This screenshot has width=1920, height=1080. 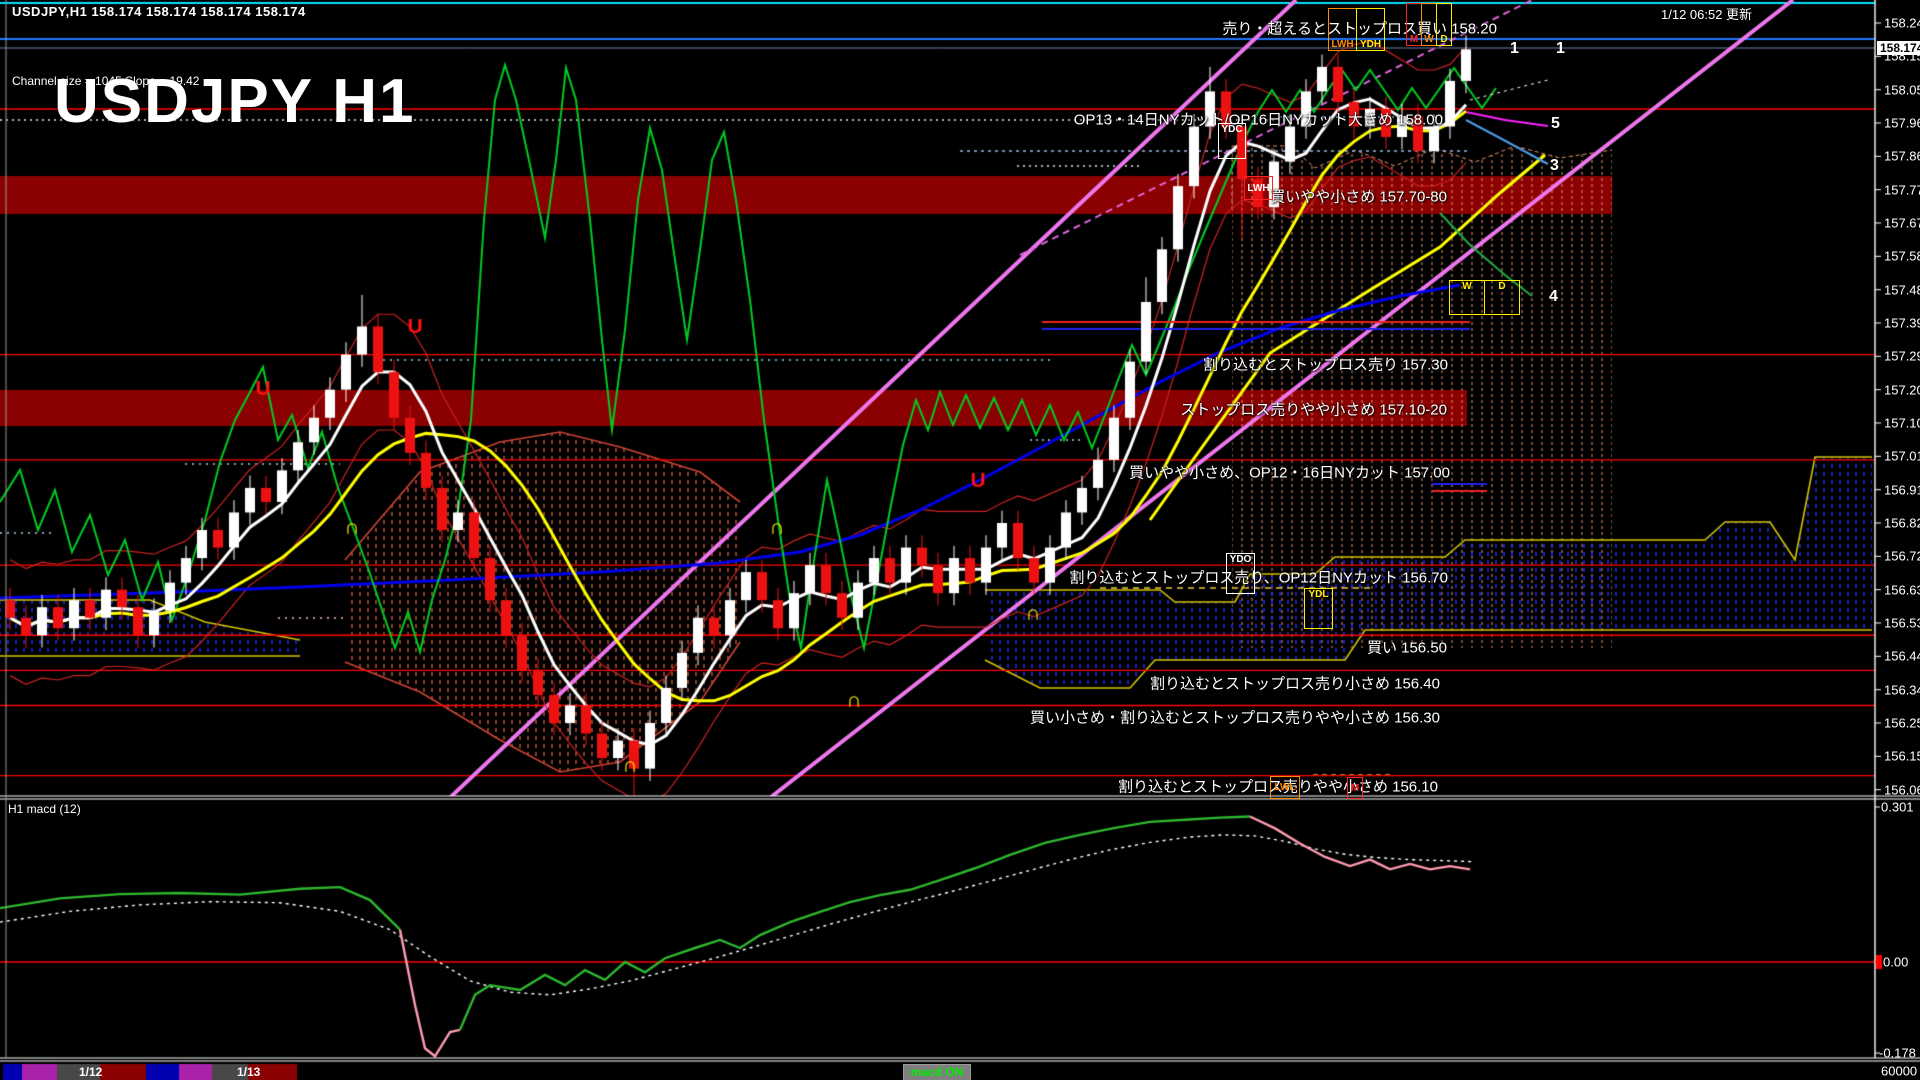 I want to click on current-price-box: 158.174, so click(x=1898, y=48).